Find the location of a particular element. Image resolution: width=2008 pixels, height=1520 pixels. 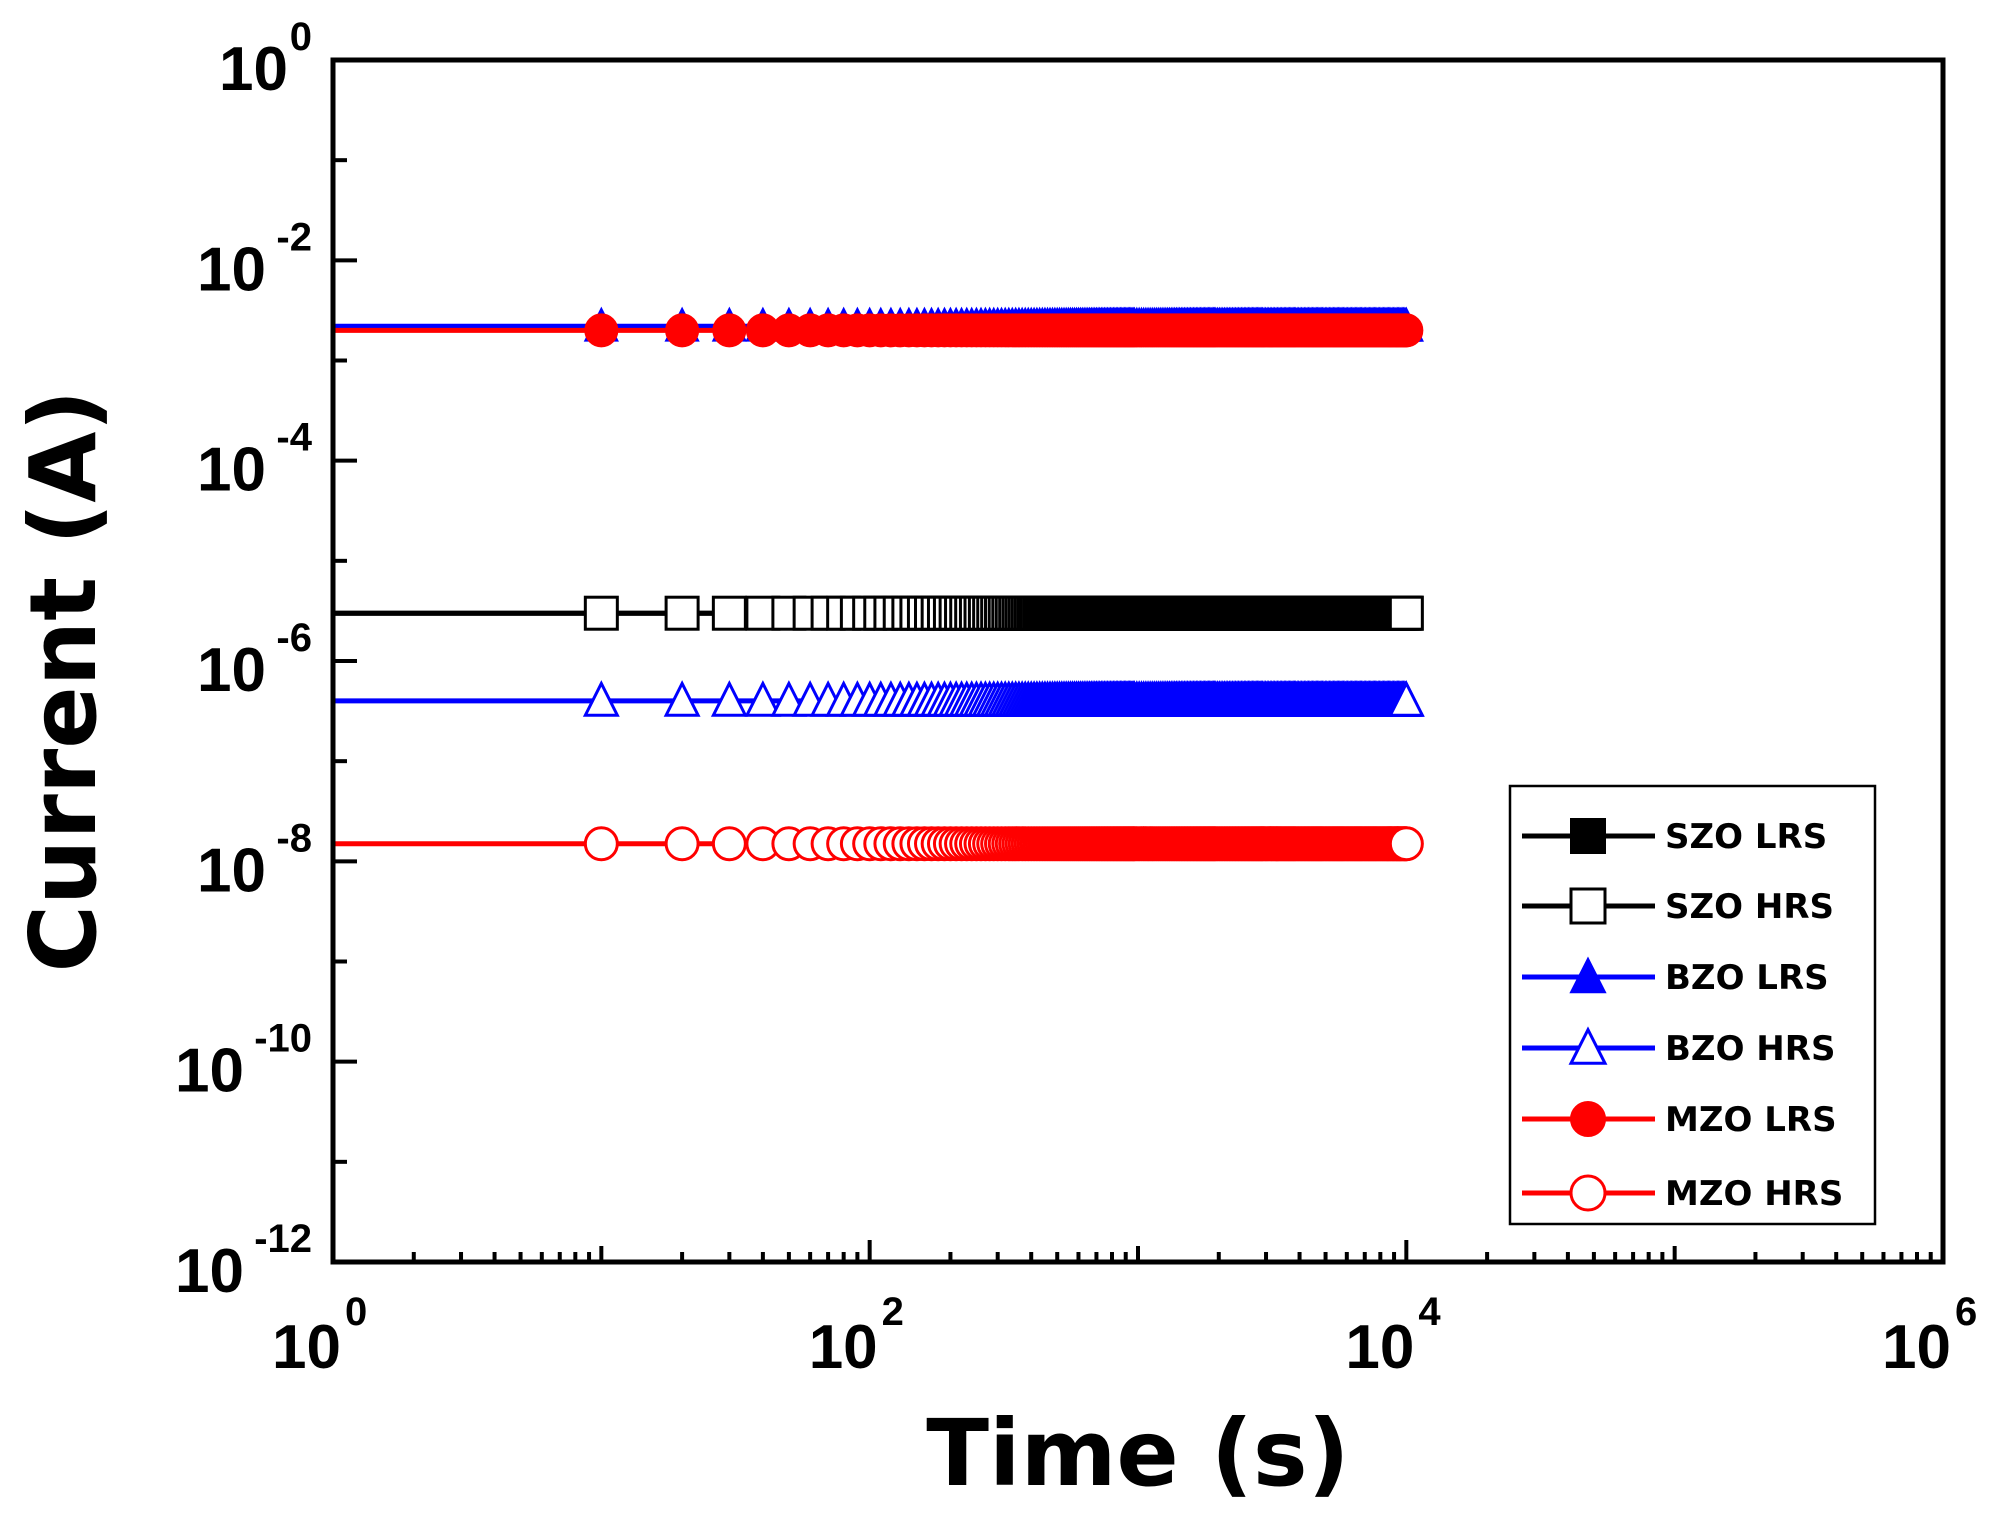

legend-entry: MZO HRS is located at coordinates (1682, 1194).